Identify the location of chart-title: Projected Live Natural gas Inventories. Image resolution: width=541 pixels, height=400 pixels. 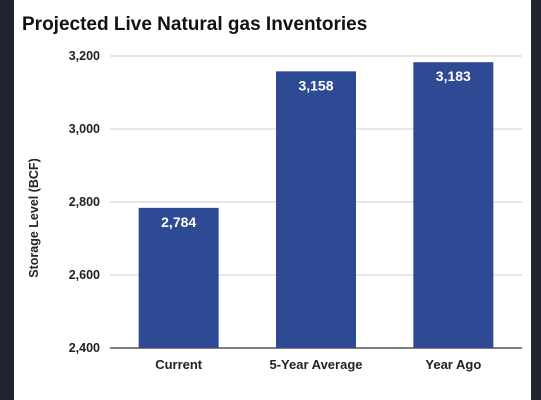
(195, 24).